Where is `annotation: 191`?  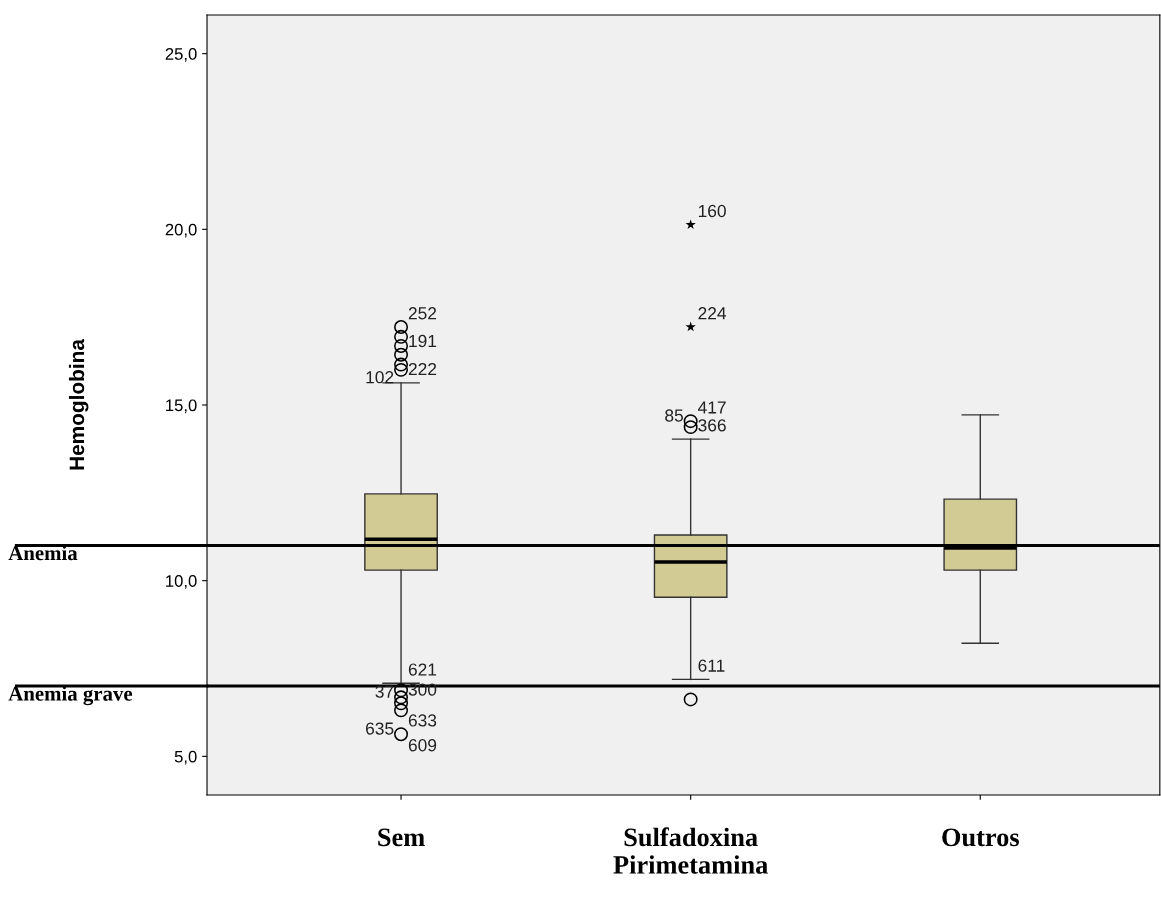 annotation: 191 is located at coordinates (423, 341).